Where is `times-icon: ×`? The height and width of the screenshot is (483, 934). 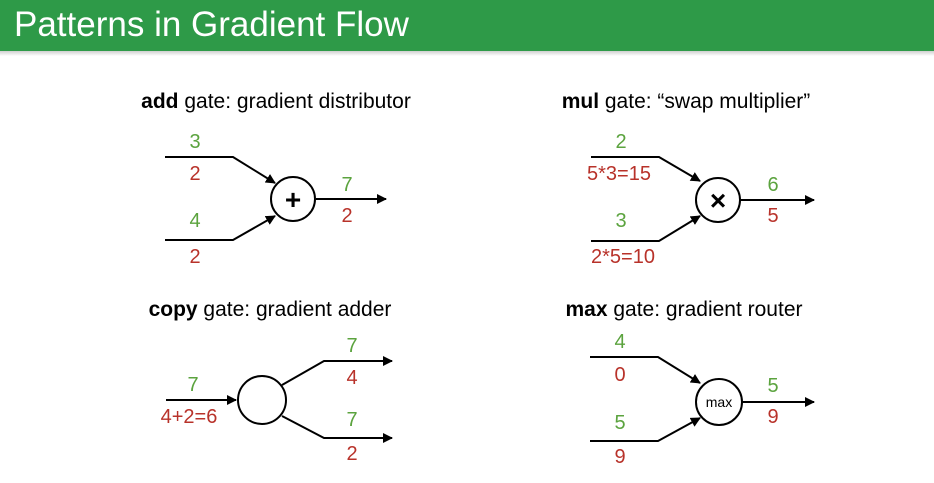
times-icon: × is located at coordinates (718, 200).